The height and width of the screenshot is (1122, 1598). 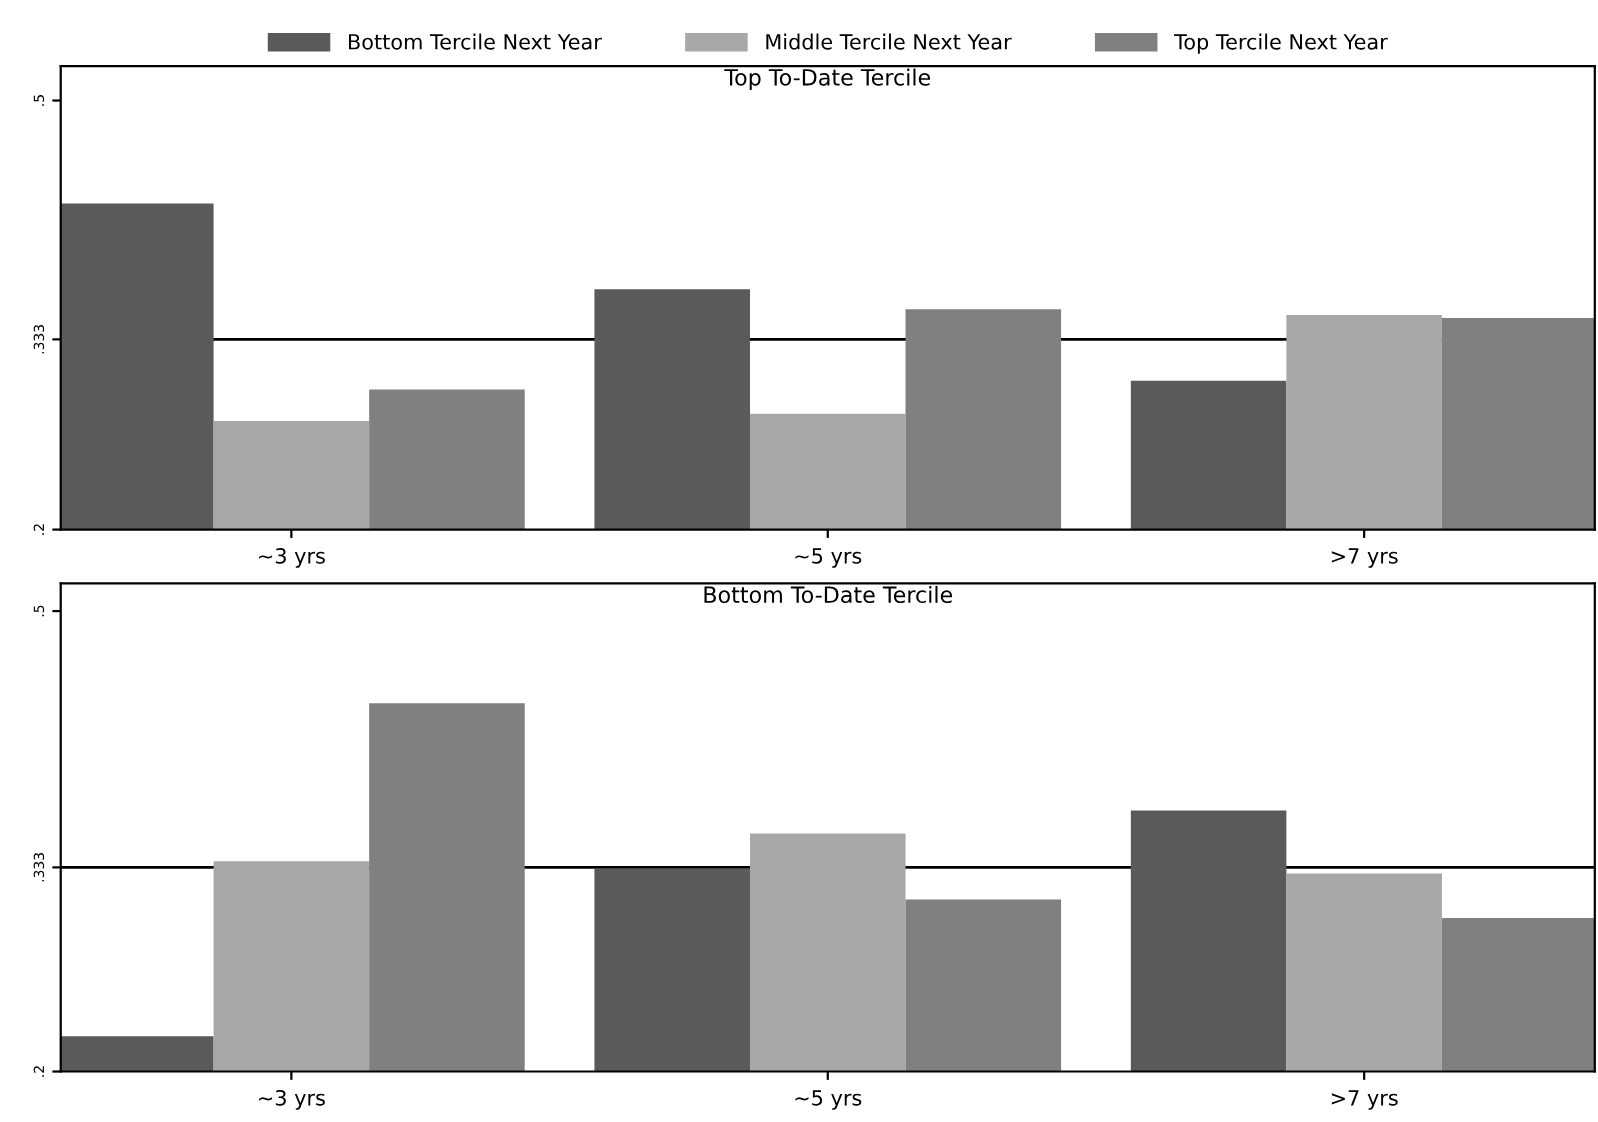 I want to click on legend-label: Bottom Tercile Next Year, so click(x=475, y=41).